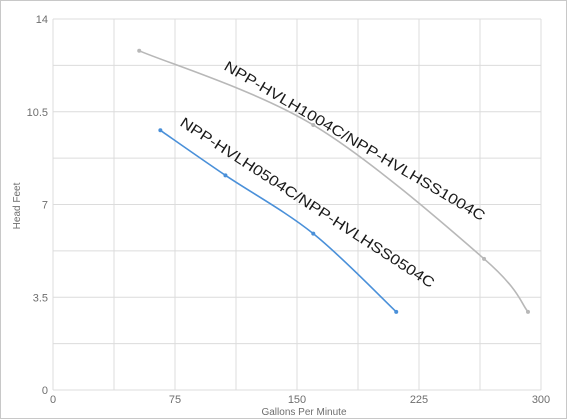 This screenshot has height=420, width=567. What do you see at coordinates (303, 412) in the screenshot?
I see `x-axis-title: Gallons Per Minute` at bounding box center [303, 412].